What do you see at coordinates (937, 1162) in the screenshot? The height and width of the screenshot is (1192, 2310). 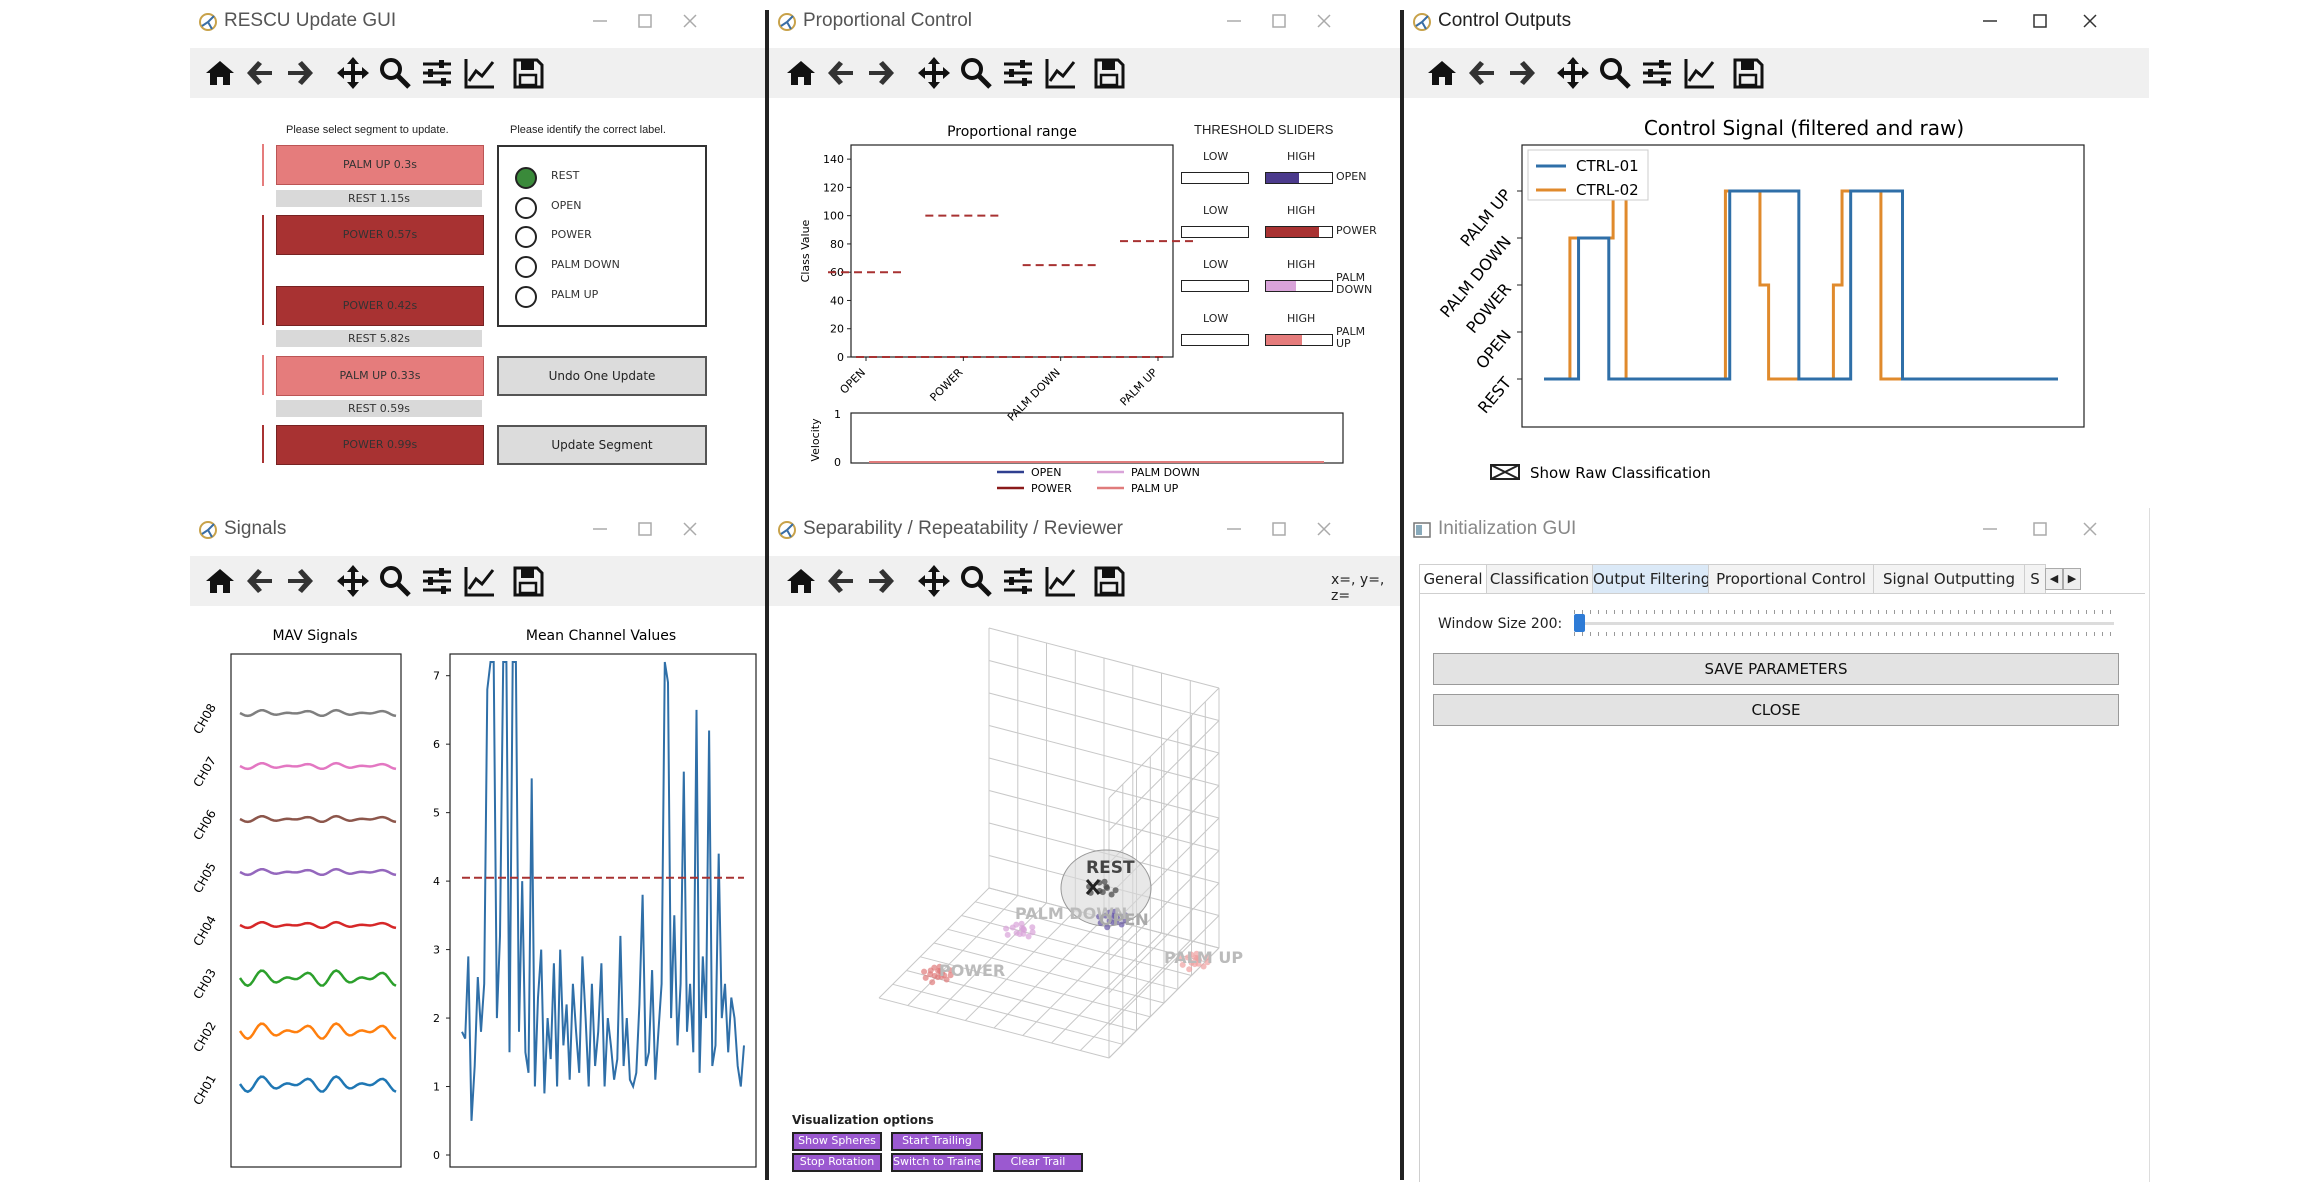 I see `switch-to-trainer-button: Switch to Trainer` at bounding box center [937, 1162].